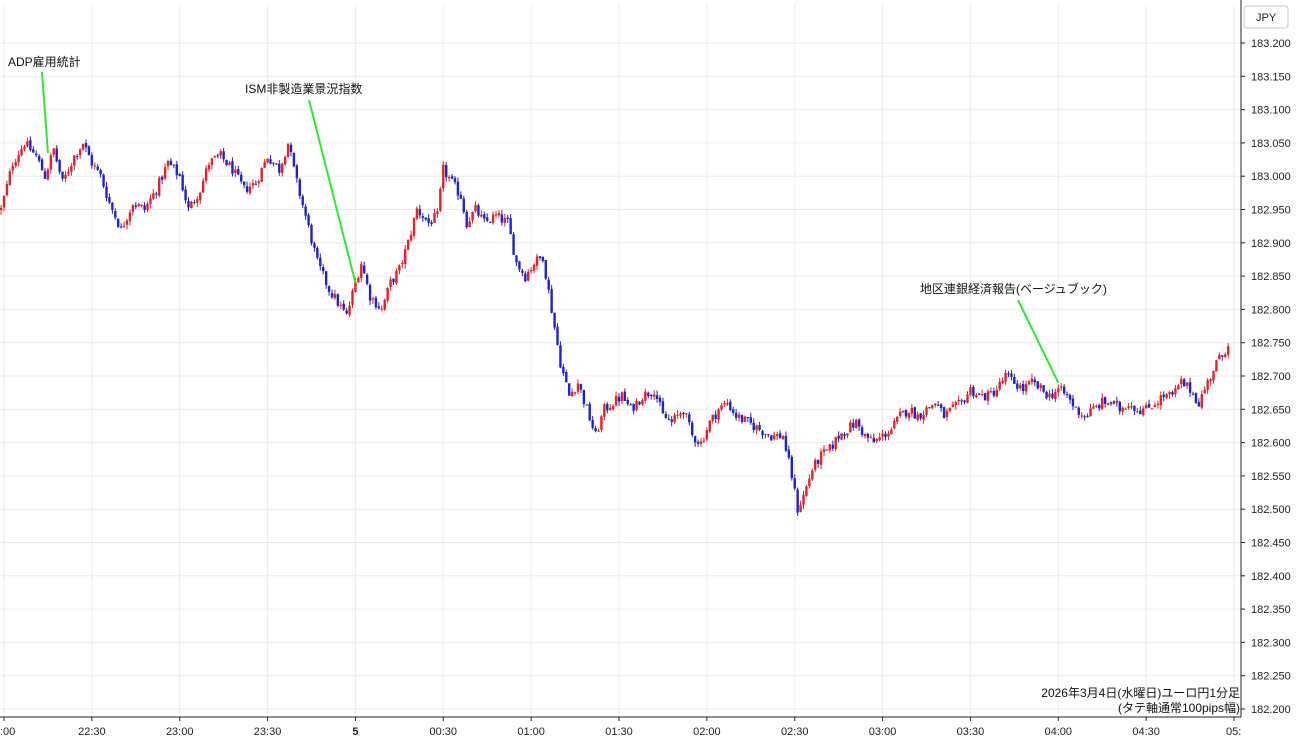  Describe the element at coordinates (1271, 277) in the screenshot. I see `y-tick-label: 182.850` at that location.